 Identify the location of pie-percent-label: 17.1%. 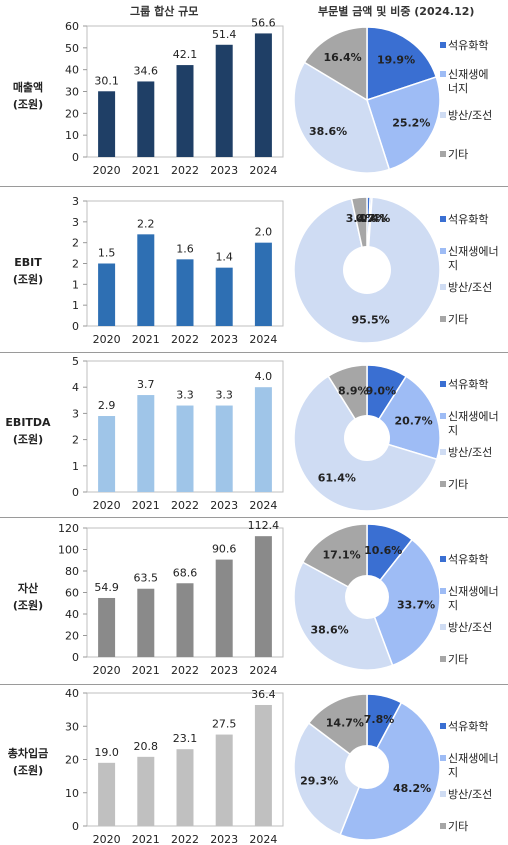
(342, 554).